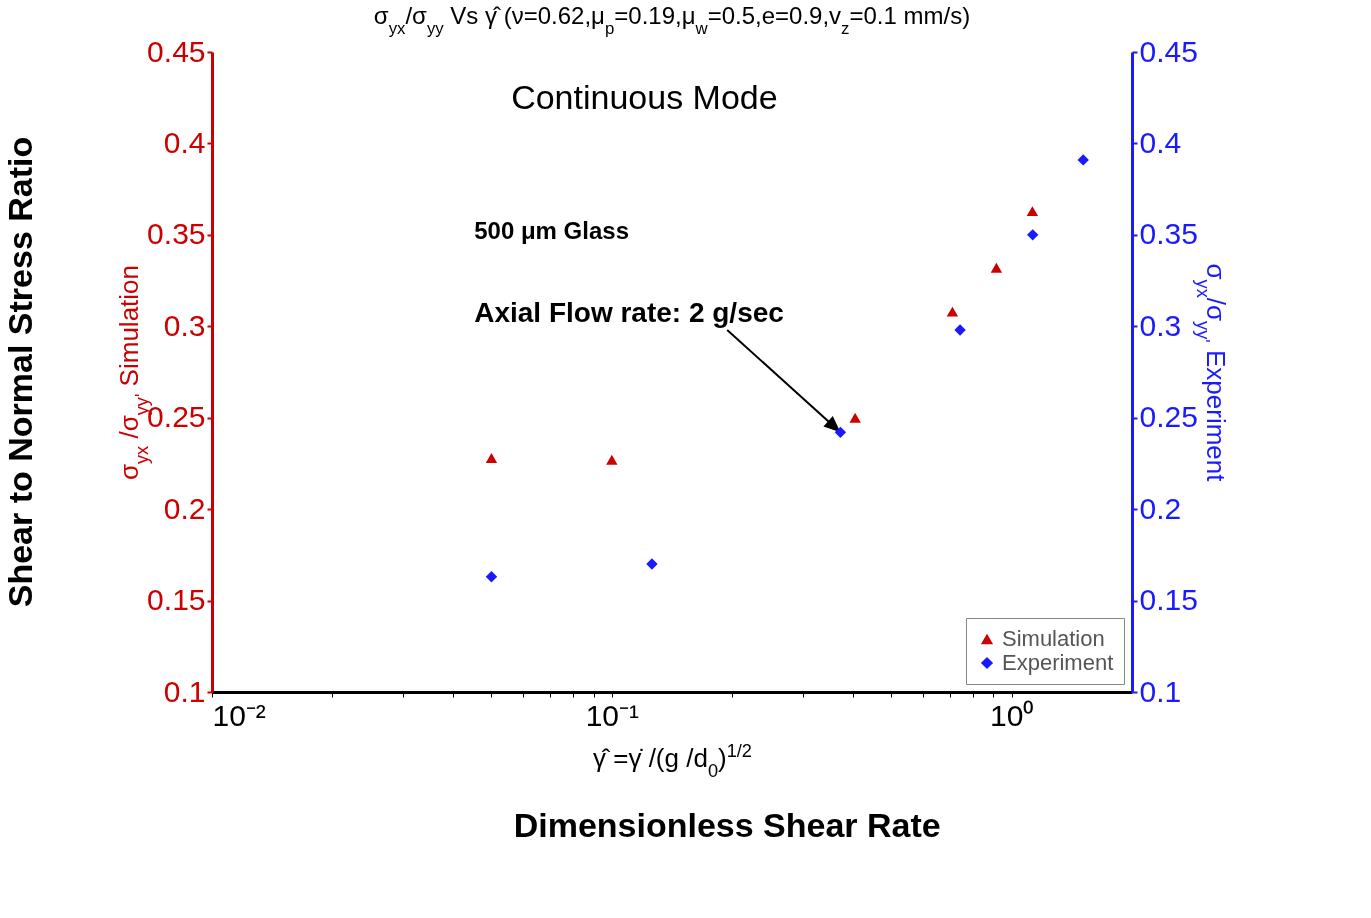 This screenshot has height=918, width=1371. I want to click on y-tick-label: 0.2, so click(184, 508).